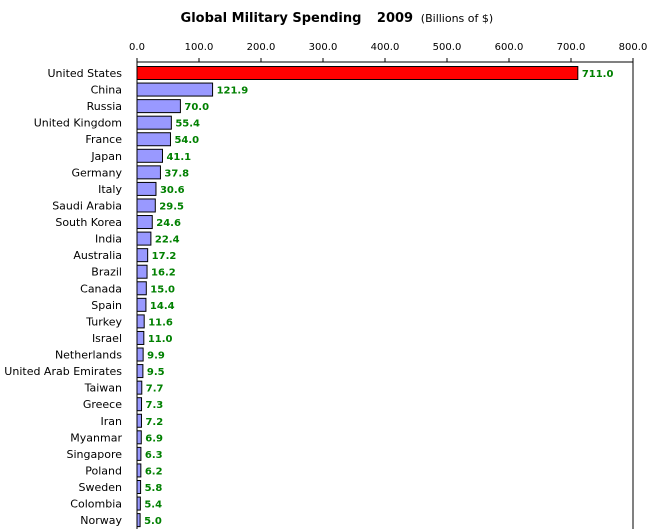 This screenshot has height=529, width=651. I want to click on data-label: 9.5, so click(156, 372).